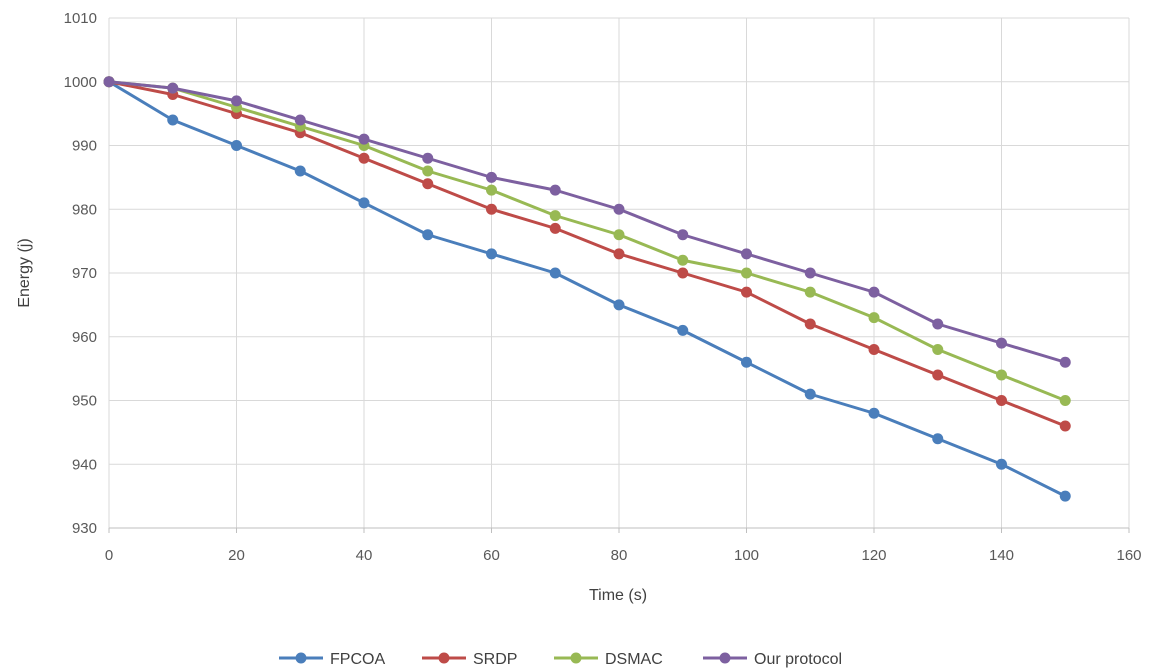  I want to click on y-tick-label: 960, so click(84, 337).